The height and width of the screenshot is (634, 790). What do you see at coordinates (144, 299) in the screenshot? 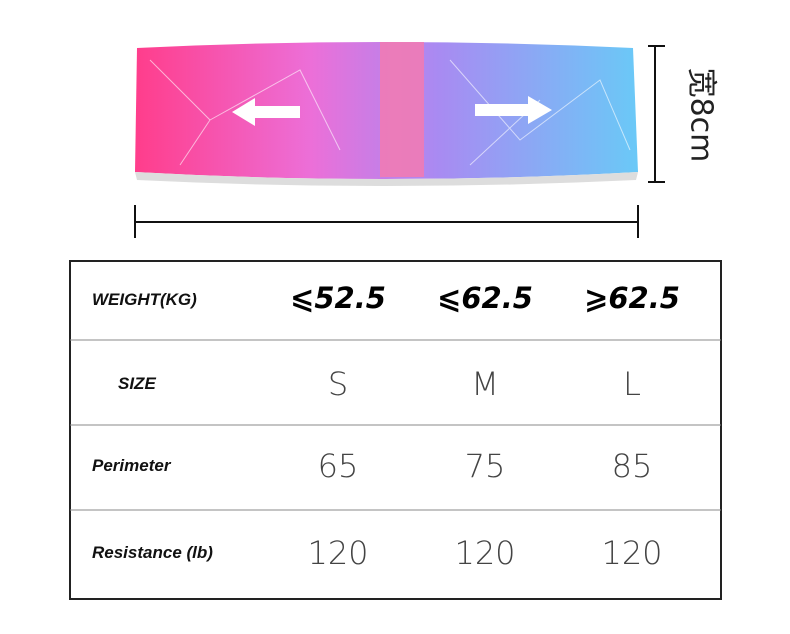
I see `row-label: WEIGHT(KG)` at bounding box center [144, 299].